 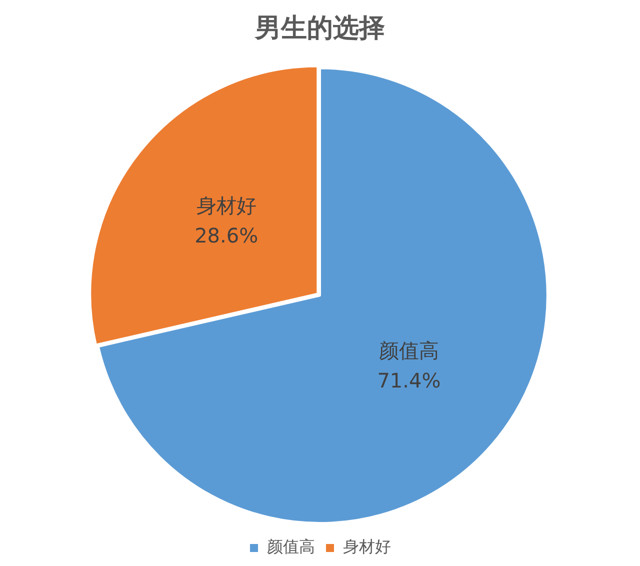 I want to click on slice-label: 颜值高, so click(x=408, y=350).